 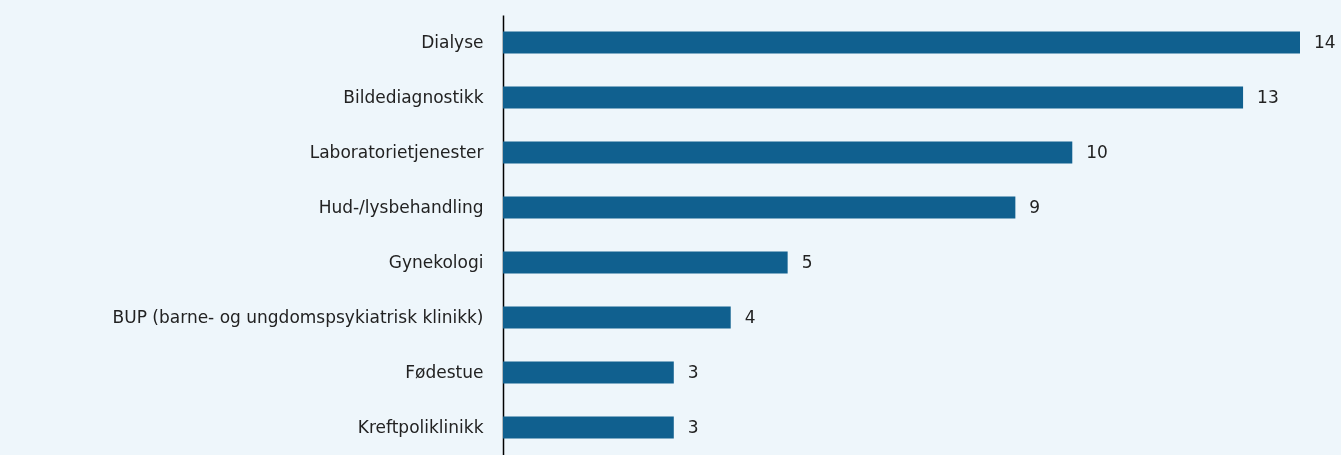 I want to click on data-label: 4, so click(x=750, y=316).